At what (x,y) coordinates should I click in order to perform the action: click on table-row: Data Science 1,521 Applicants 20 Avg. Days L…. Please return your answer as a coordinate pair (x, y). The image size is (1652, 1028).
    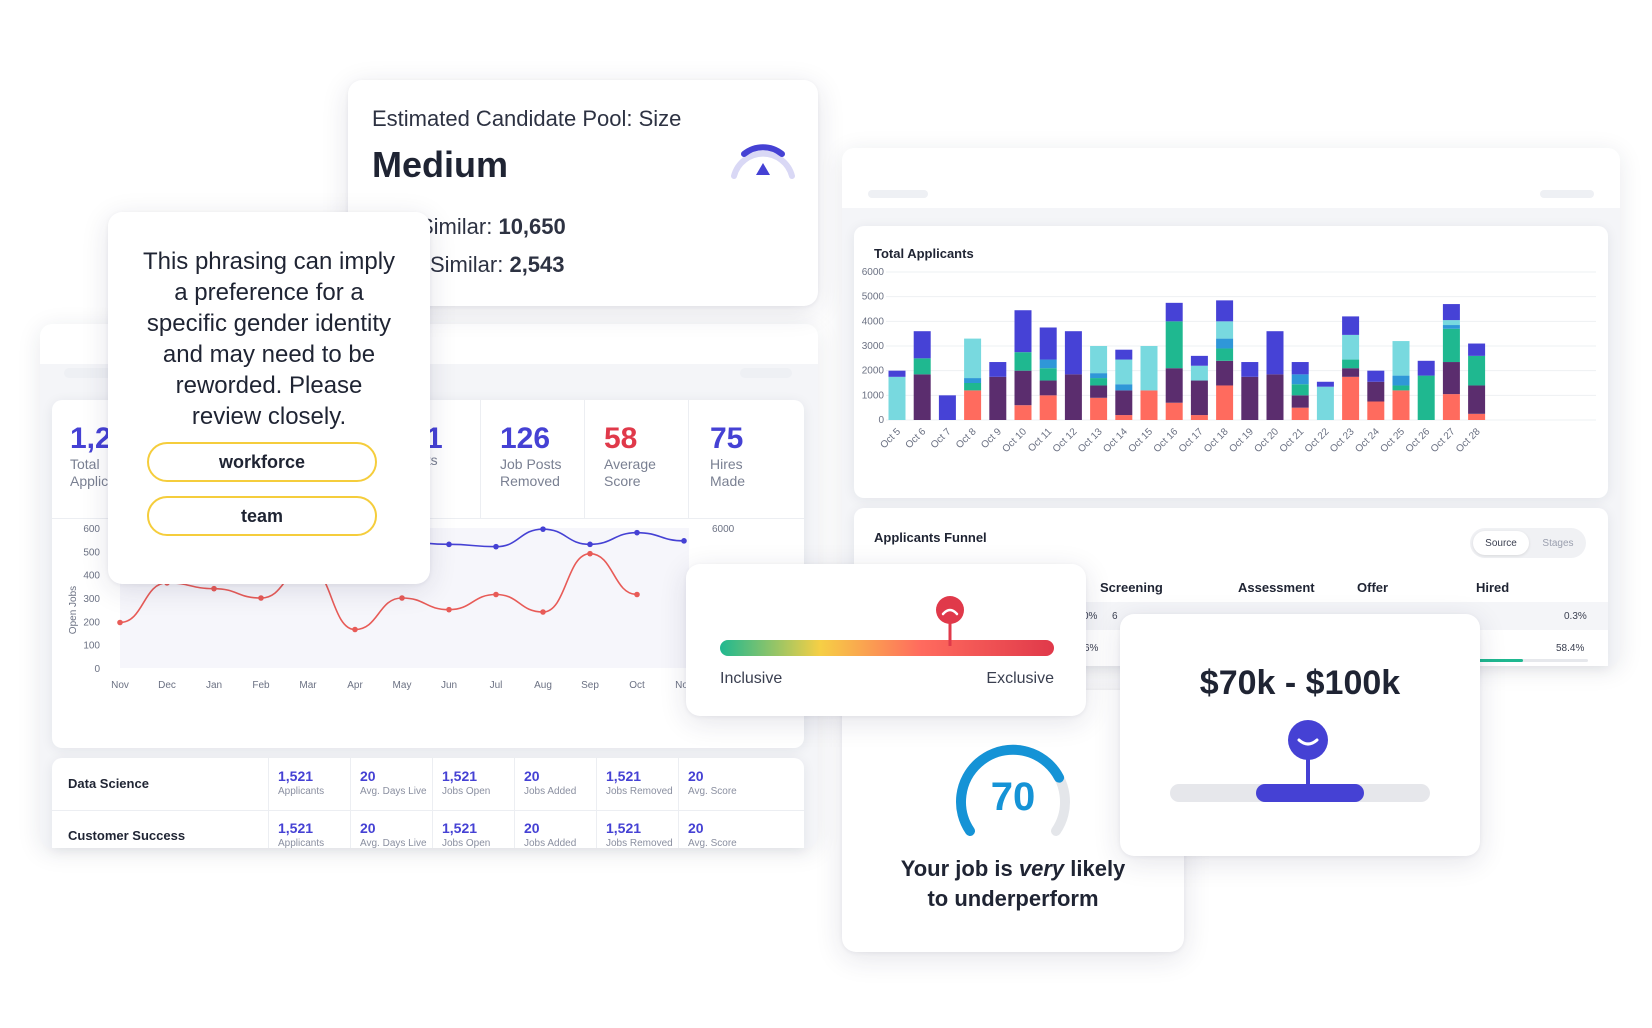
    Looking at the image, I should click on (428, 784).